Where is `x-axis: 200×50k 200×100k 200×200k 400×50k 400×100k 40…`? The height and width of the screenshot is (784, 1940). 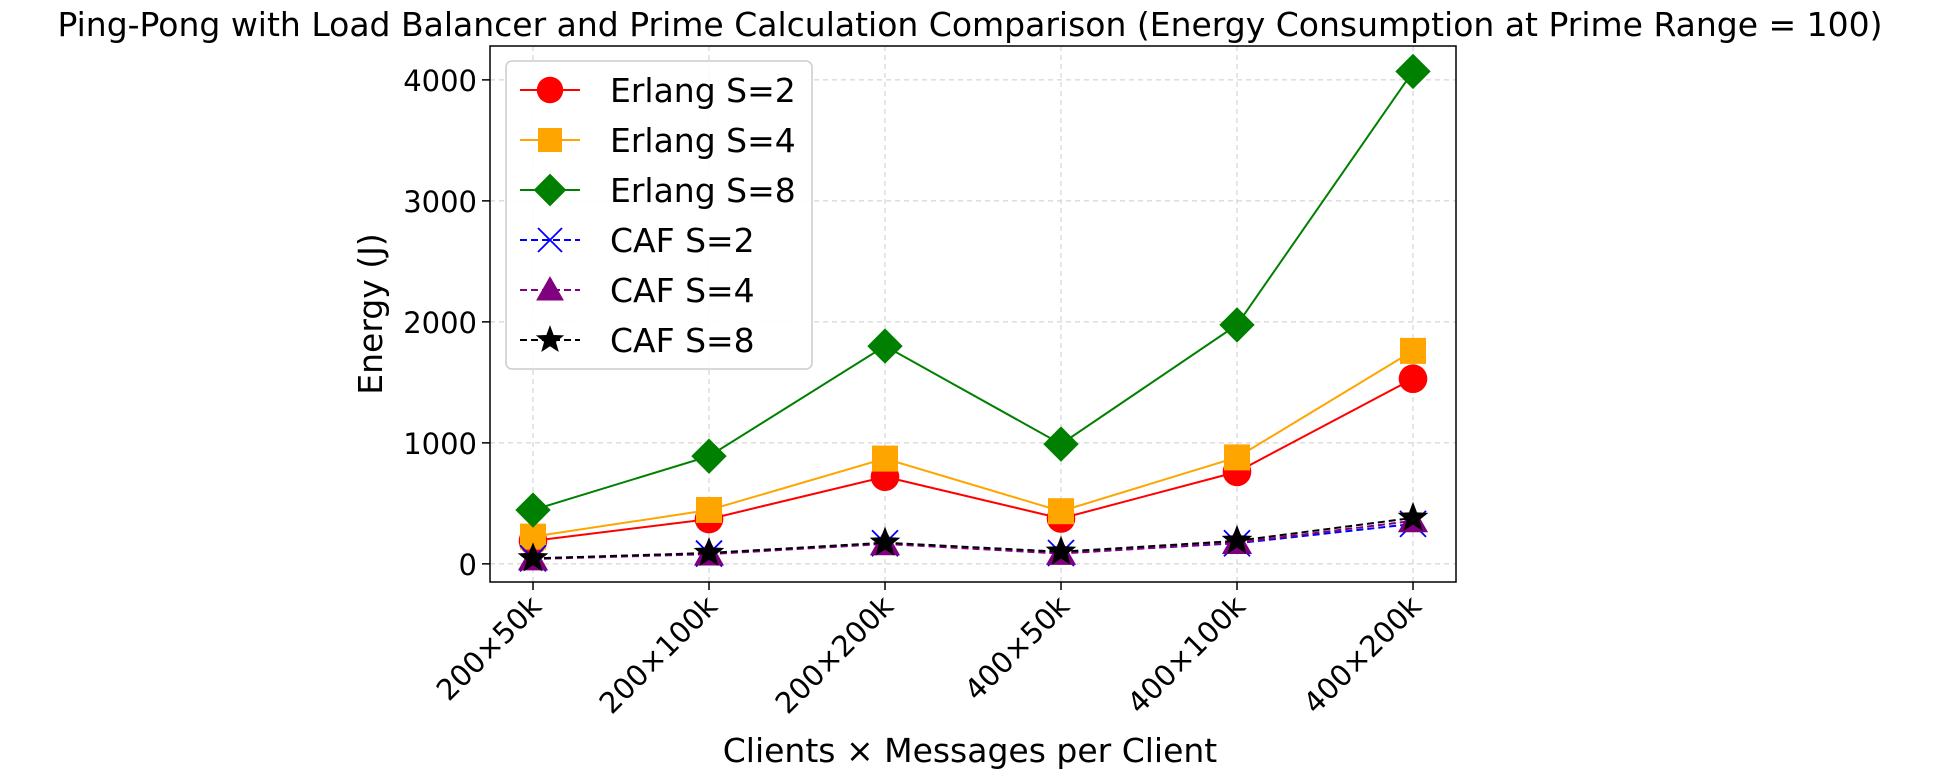
x-axis: 200×50k 200×100k 200×200k 400×50k 400×100k 40… is located at coordinates (929, 651).